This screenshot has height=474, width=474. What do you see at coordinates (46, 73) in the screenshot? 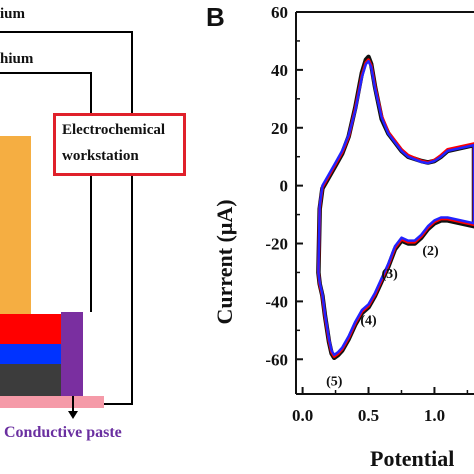
I see `wire-second-horizontal` at bounding box center [46, 73].